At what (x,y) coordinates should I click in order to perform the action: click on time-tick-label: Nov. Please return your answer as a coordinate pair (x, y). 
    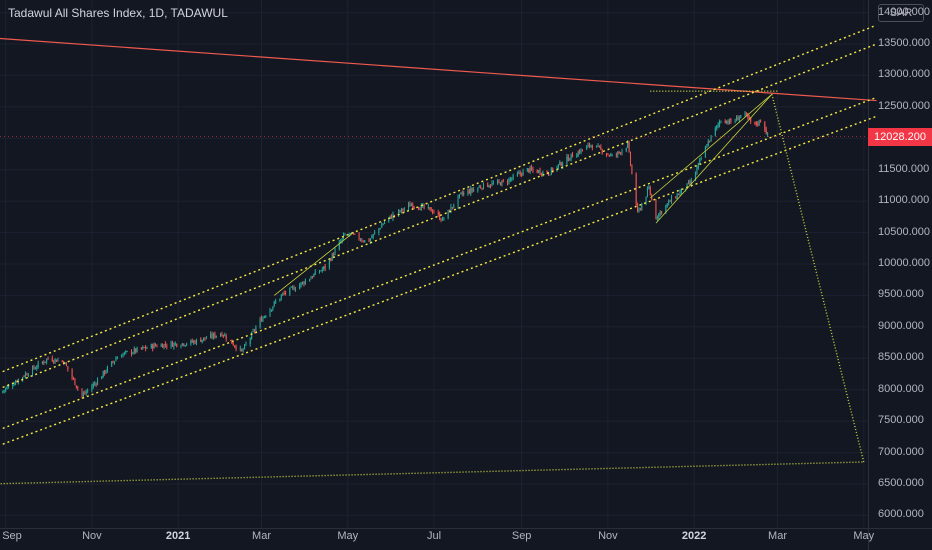
    Looking at the image, I should click on (92, 536).